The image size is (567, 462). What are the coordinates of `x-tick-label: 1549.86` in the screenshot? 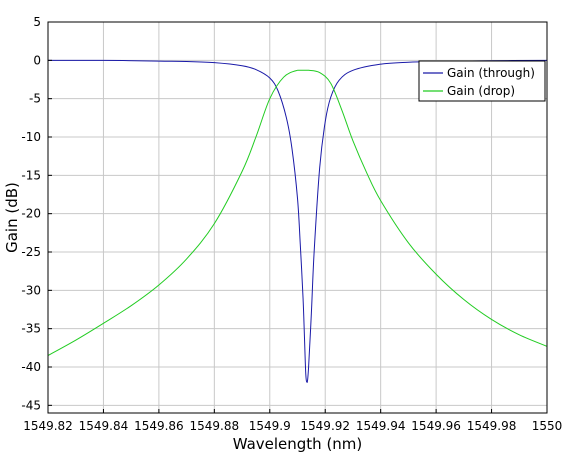 It's located at (159, 426).